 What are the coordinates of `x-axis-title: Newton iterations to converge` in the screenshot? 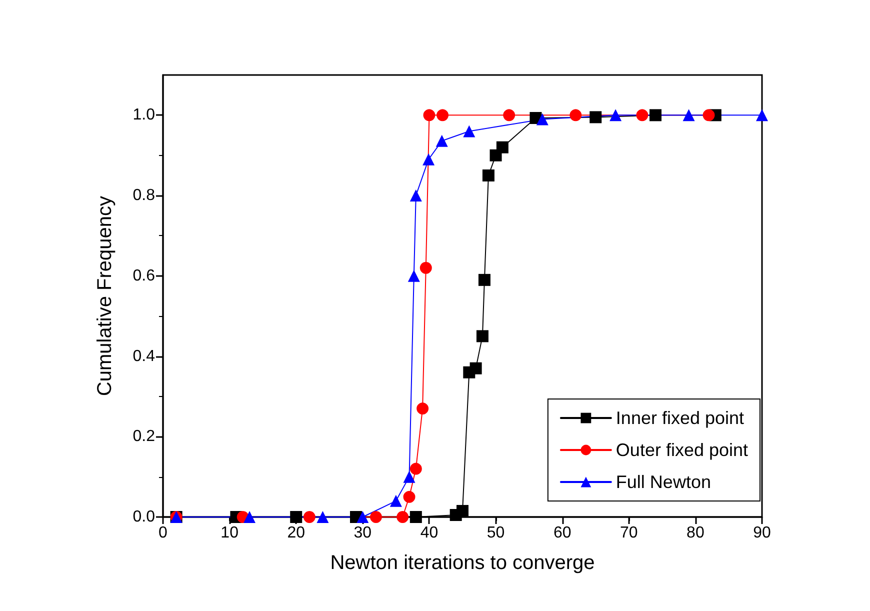 It's located at (462, 563).